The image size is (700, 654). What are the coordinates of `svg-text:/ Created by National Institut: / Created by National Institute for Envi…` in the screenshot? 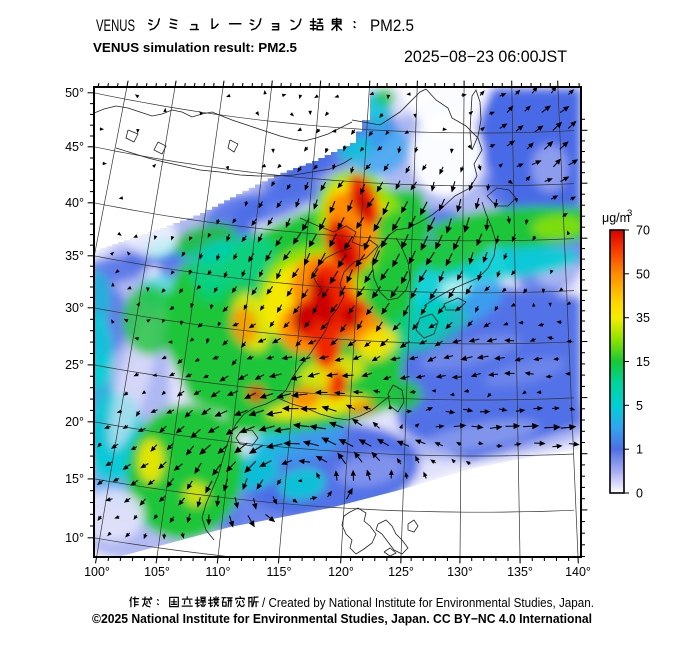 It's located at (428, 603).